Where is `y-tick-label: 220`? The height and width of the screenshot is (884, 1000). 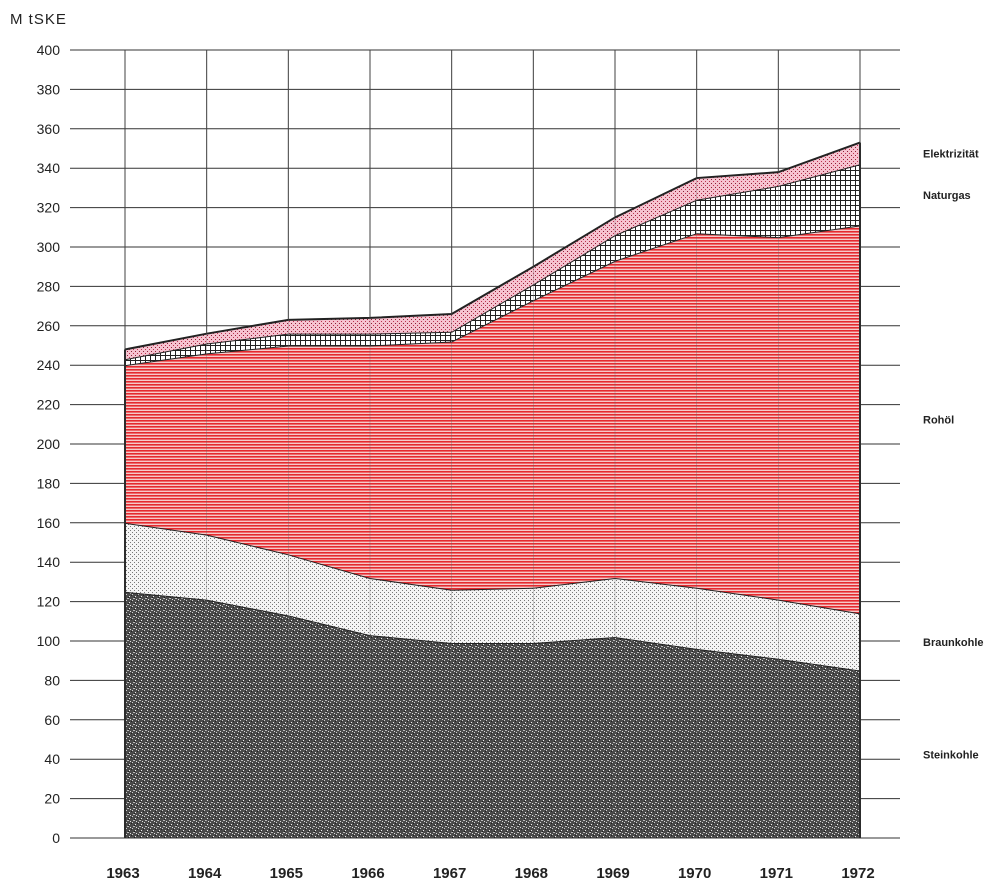
y-tick-label: 220 is located at coordinates (49, 405).